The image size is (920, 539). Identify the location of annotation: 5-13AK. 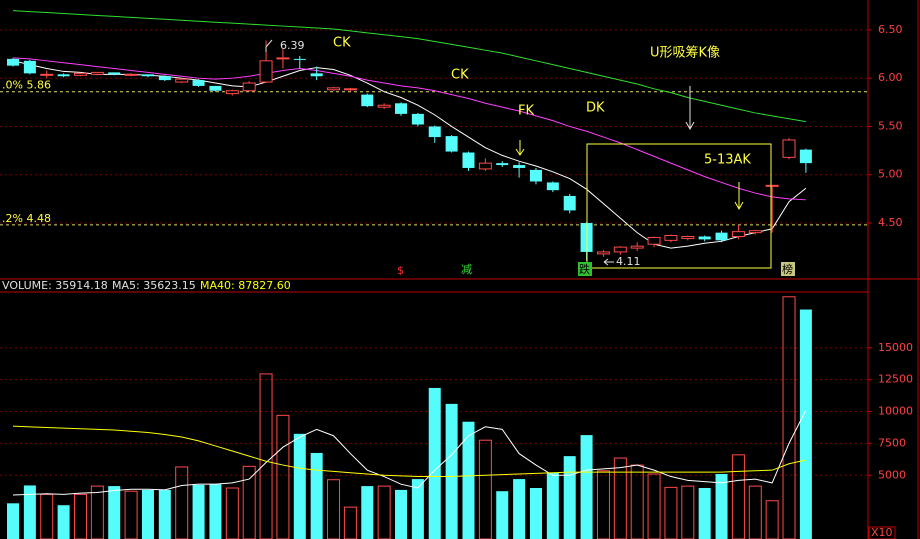
(727, 160).